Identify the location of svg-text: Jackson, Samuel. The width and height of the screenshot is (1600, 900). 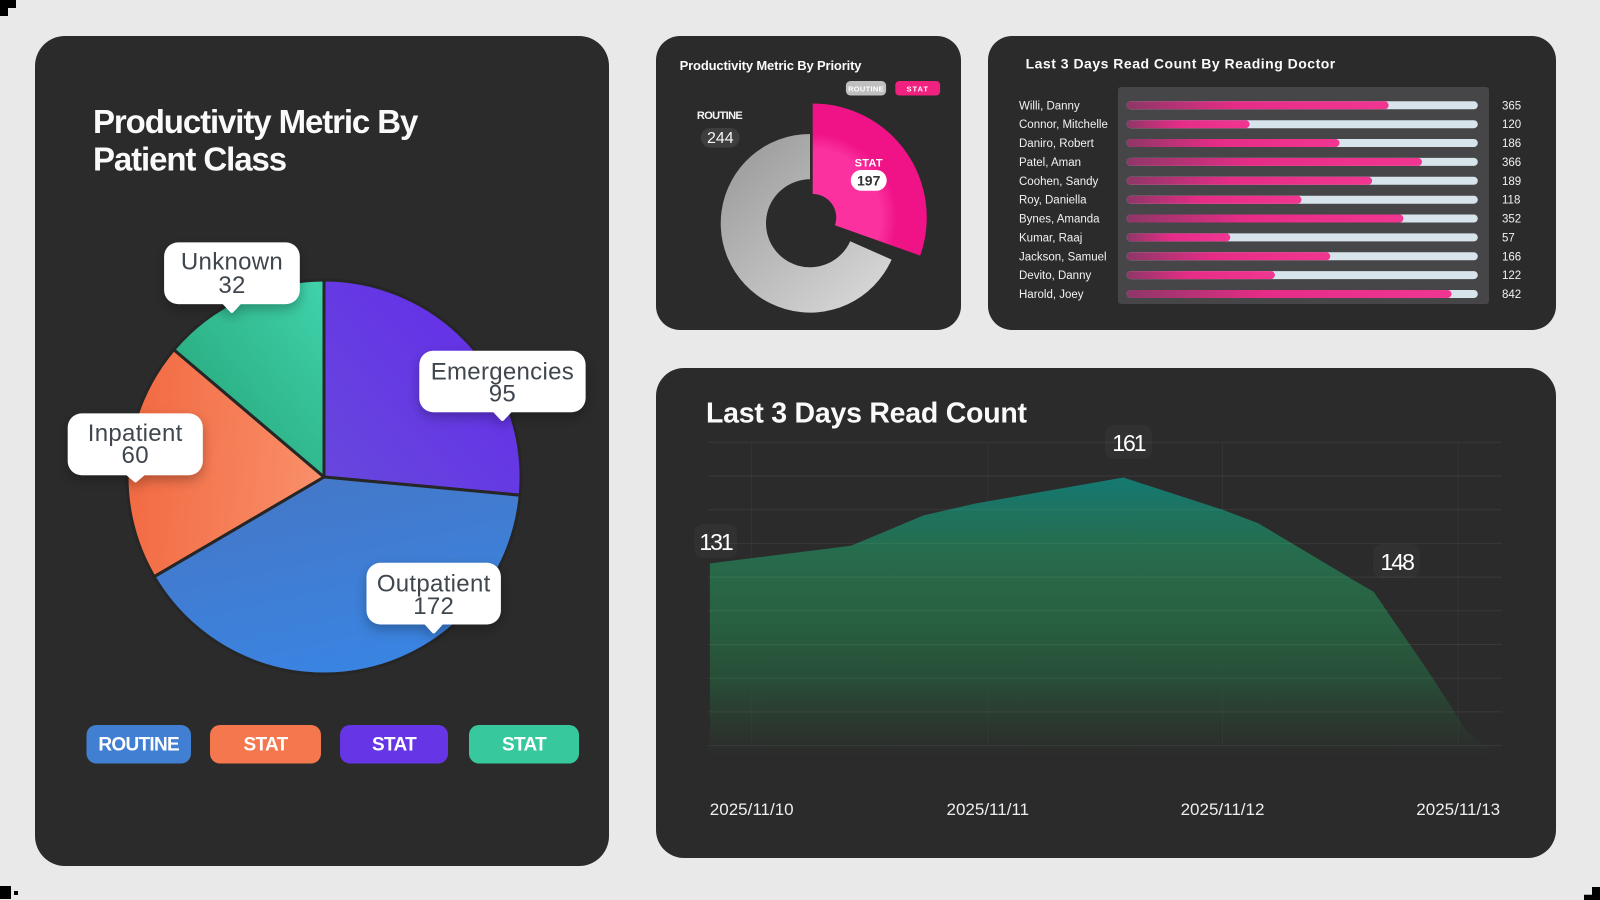
(1063, 257).